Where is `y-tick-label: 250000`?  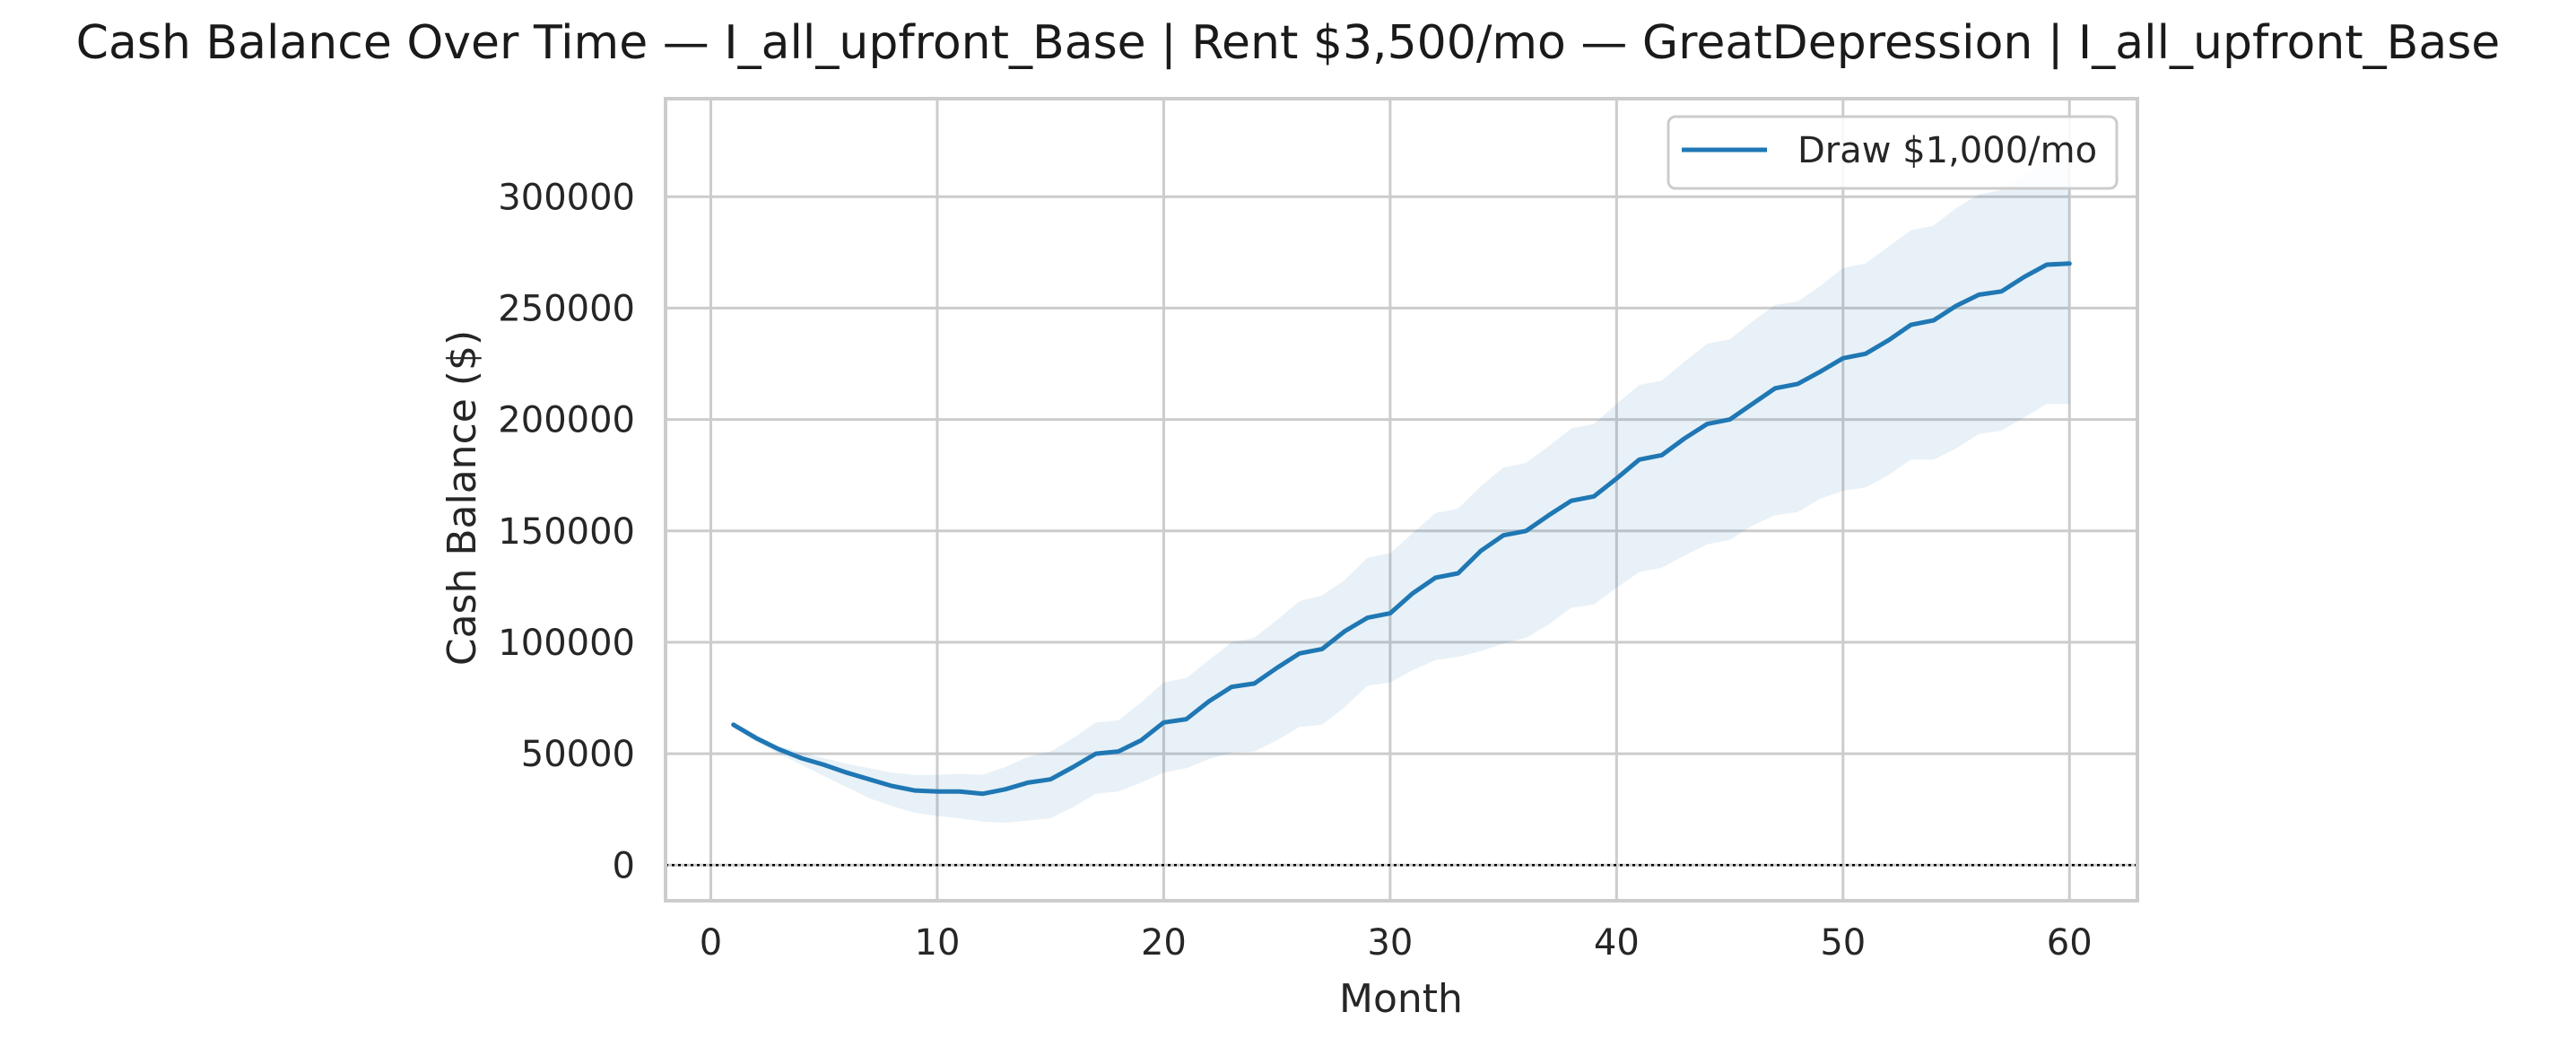 y-tick-label: 250000 is located at coordinates (566, 308).